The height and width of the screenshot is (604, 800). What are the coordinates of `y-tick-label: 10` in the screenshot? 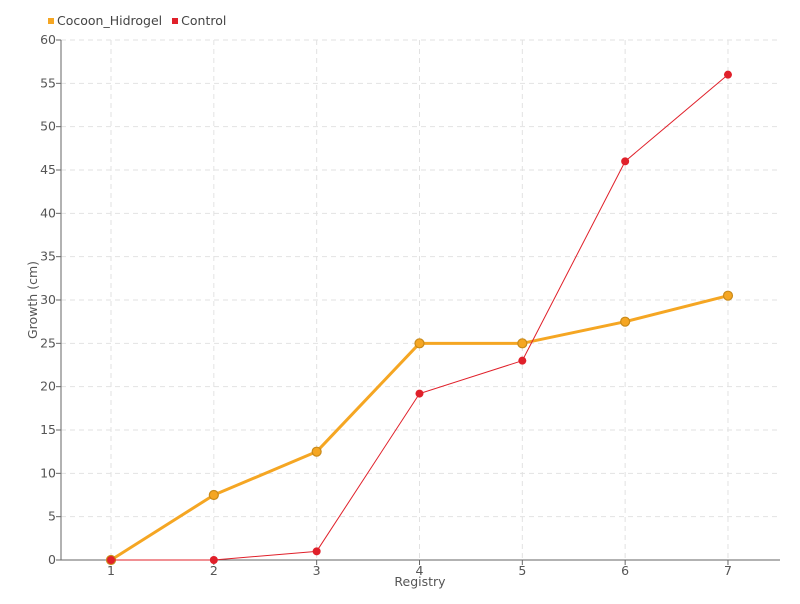 It's located at (48, 472).